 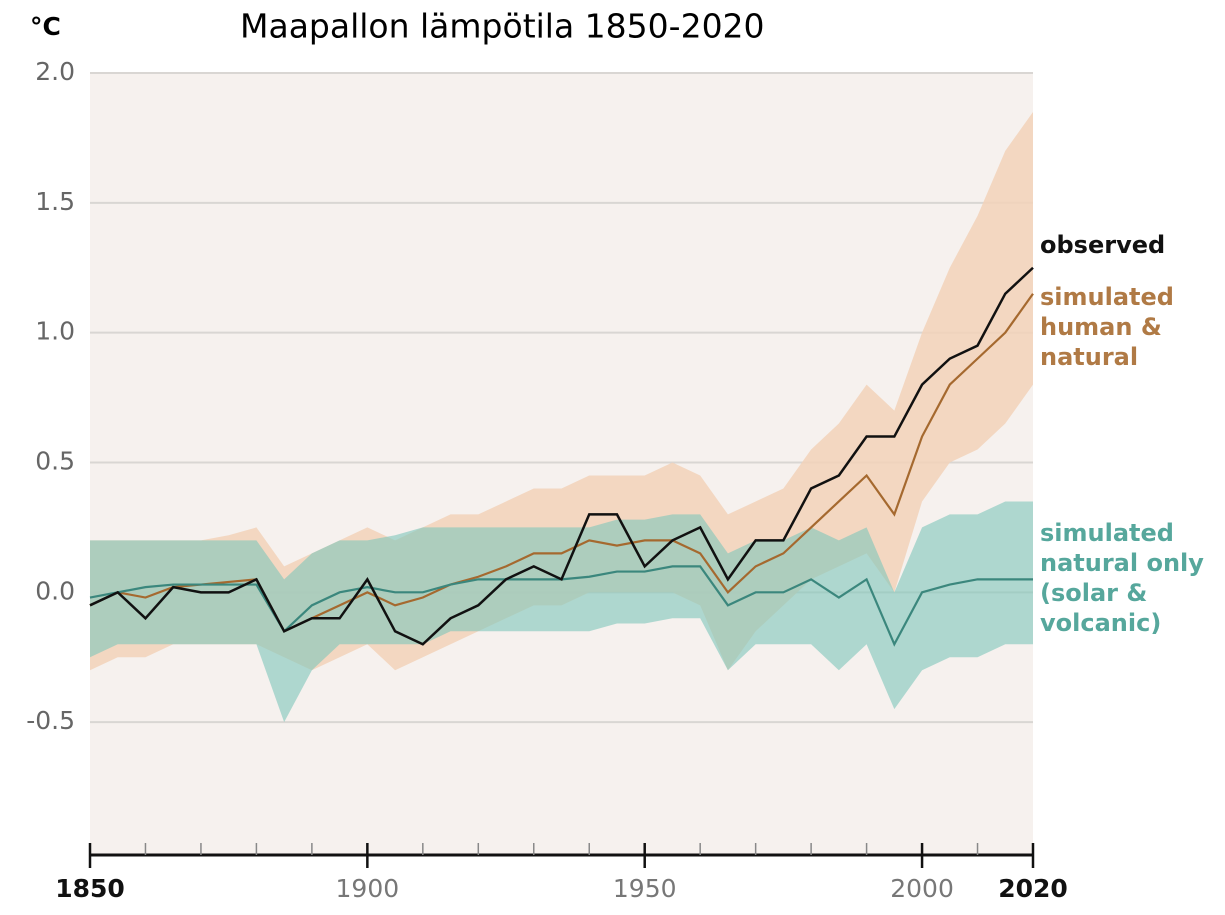 What do you see at coordinates (90, 888) in the screenshot?
I see `x-tick-label: 1850` at bounding box center [90, 888].